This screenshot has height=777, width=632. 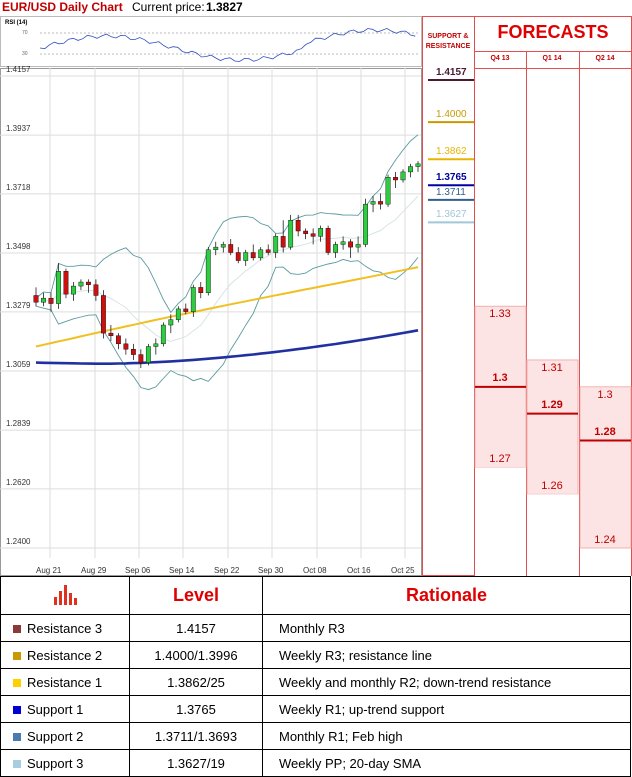 What do you see at coordinates (18, 541) in the screenshot?
I see `y-tick-label: 1.2400` at bounding box center [18, 541].